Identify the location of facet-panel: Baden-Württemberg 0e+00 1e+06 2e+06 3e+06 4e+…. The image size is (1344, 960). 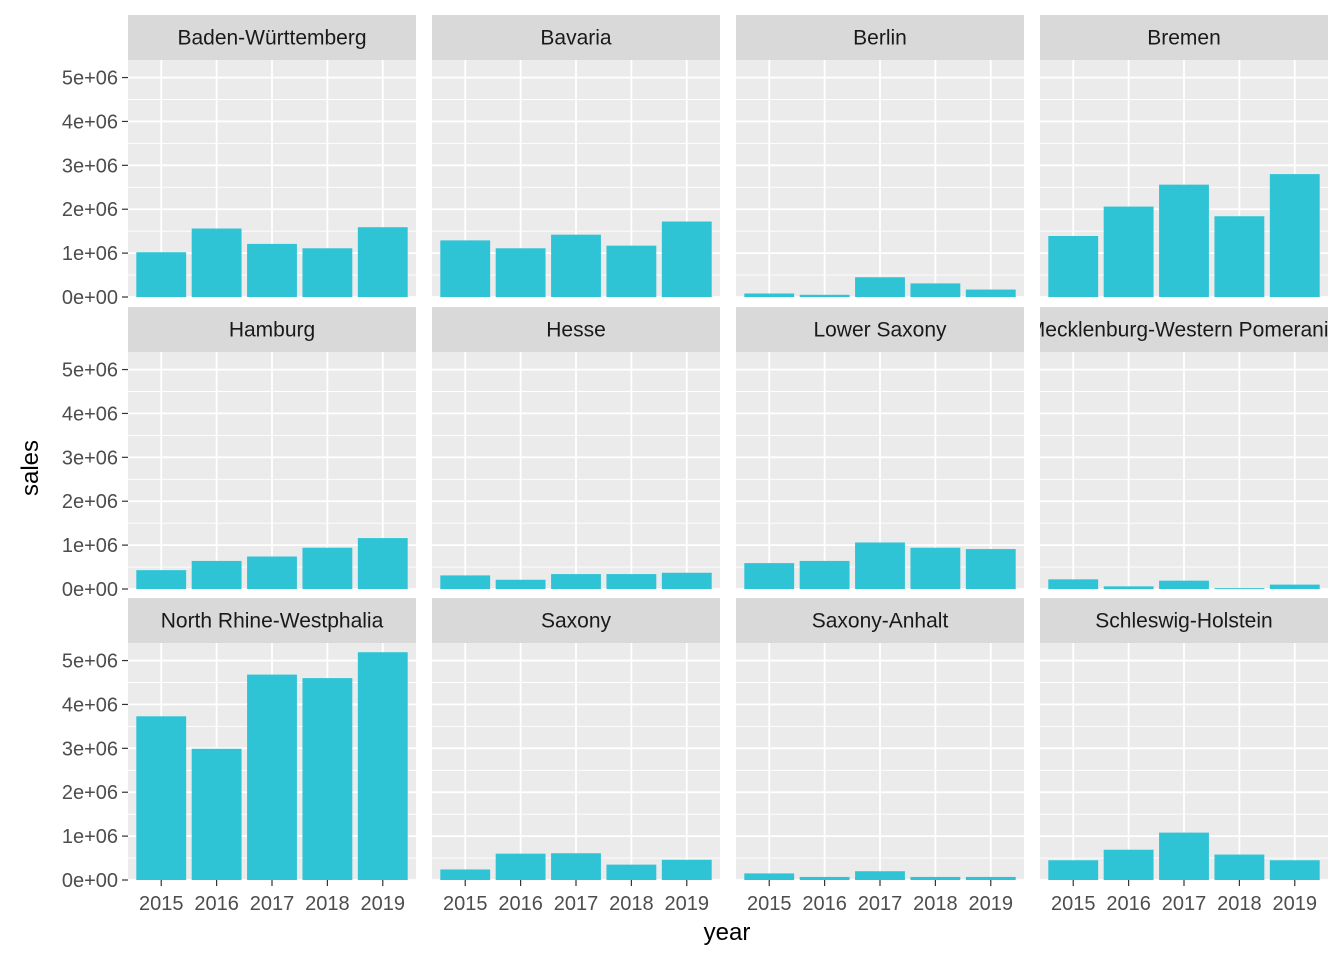
(239, 162).